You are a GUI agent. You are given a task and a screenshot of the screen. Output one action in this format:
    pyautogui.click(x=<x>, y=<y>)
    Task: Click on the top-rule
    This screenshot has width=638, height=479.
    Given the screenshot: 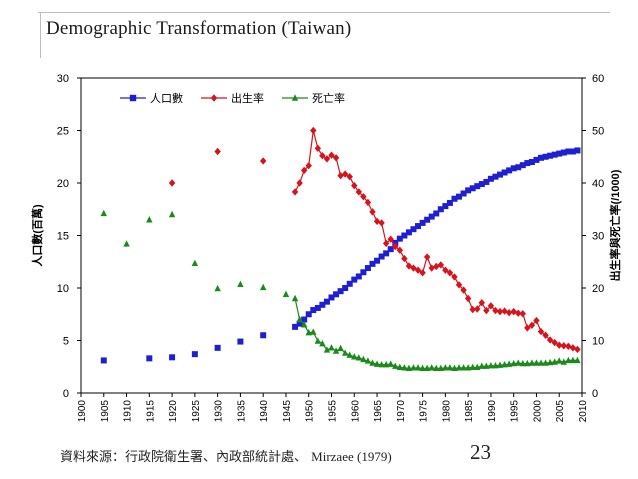 What is the action you would take?
    pyautogui.click(x=324, y=12)
    